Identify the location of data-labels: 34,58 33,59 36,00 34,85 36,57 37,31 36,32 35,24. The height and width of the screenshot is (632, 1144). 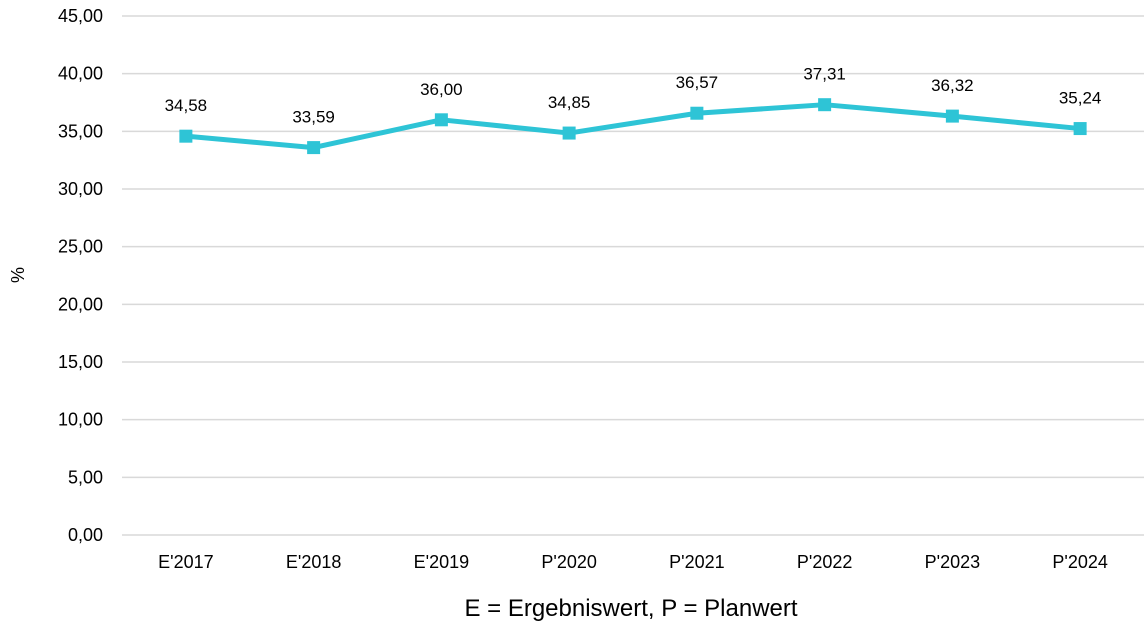
(633, 96).